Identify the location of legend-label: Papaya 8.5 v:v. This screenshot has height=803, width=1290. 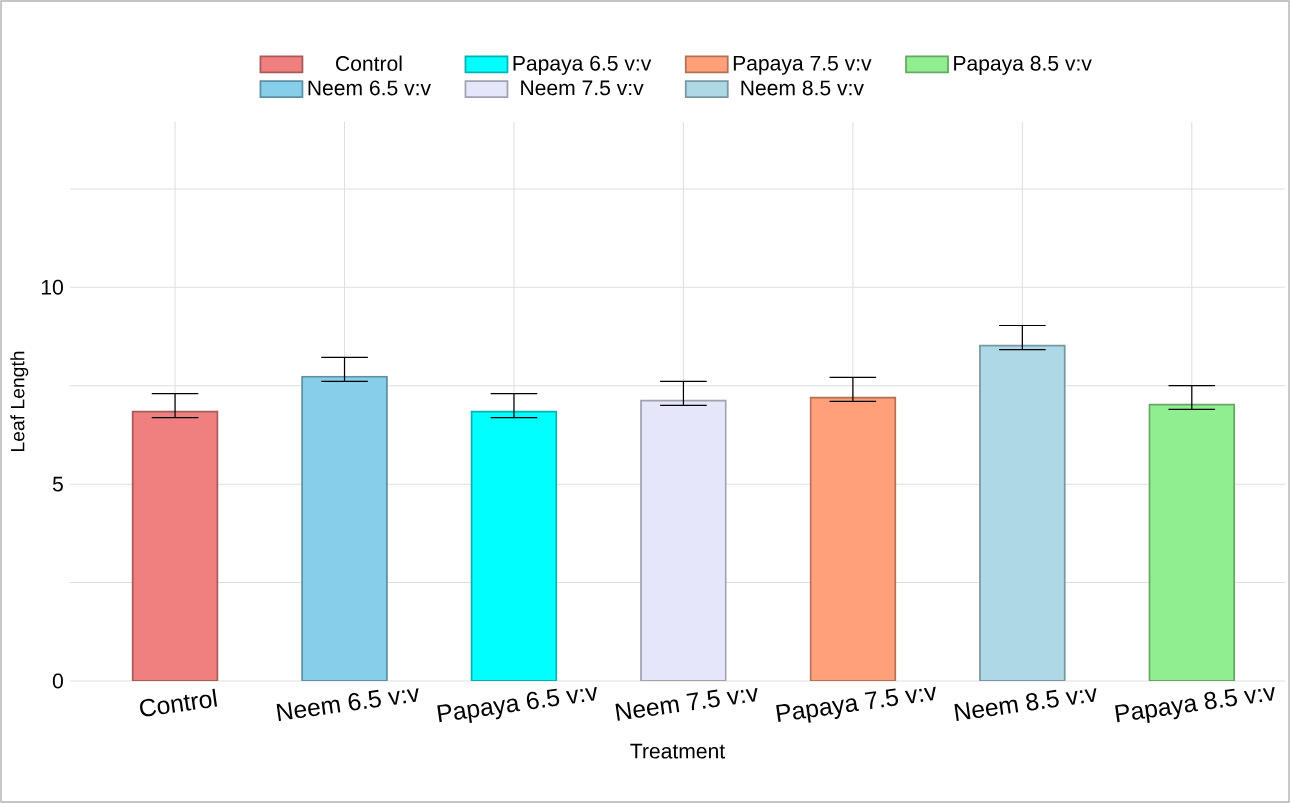
(1023, 65).